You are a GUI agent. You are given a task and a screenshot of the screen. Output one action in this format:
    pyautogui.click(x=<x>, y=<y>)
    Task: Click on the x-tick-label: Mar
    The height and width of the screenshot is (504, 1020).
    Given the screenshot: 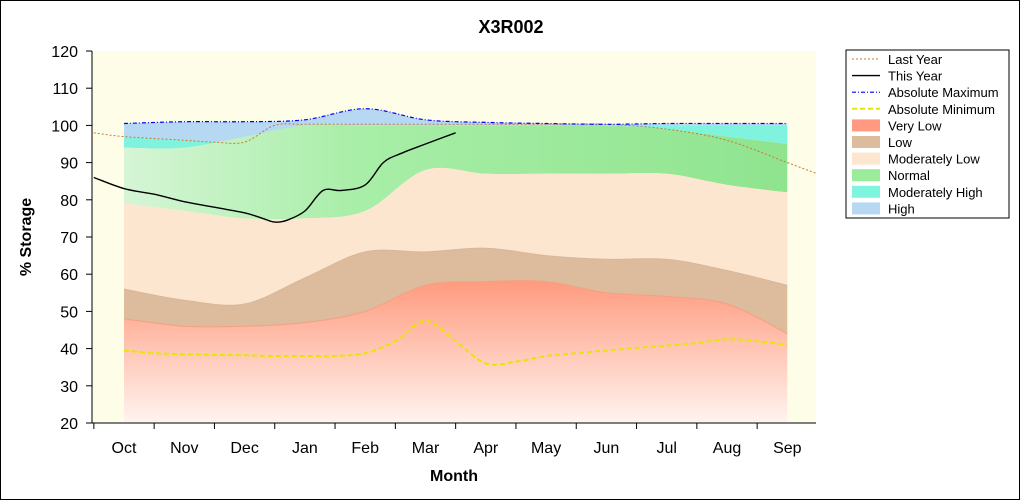 What is the action you would take?
    pyautogui.click(x=426, y=448)
    